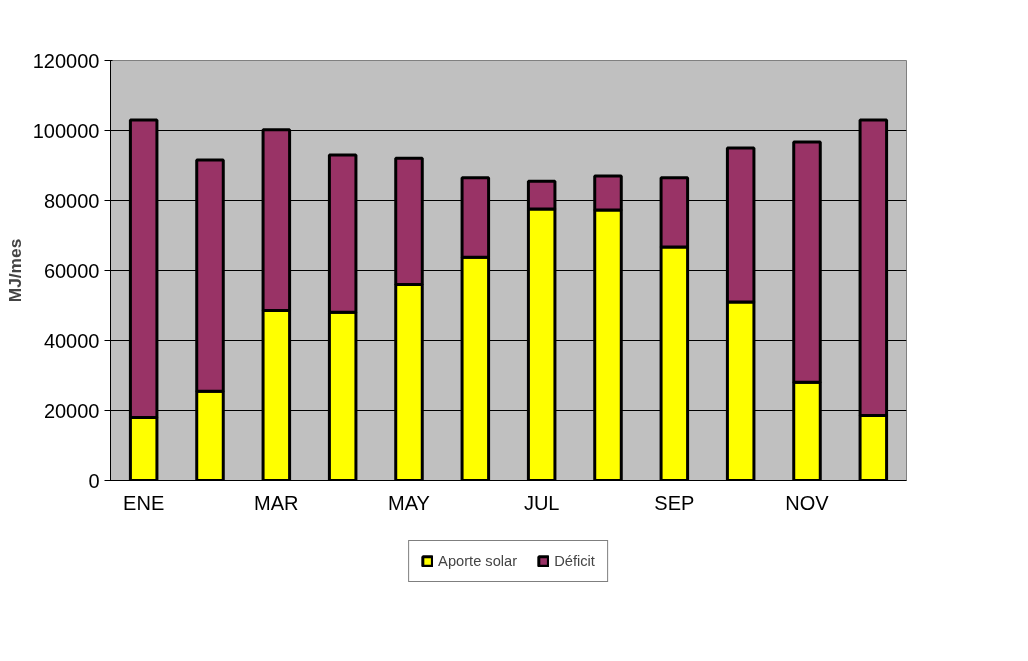 This screenshot has width=1028, height=661. What do you see at coordinates (66, 130) in the screenshot?
I see `y-tick-label: 100000` at bounding box center [66, 130].